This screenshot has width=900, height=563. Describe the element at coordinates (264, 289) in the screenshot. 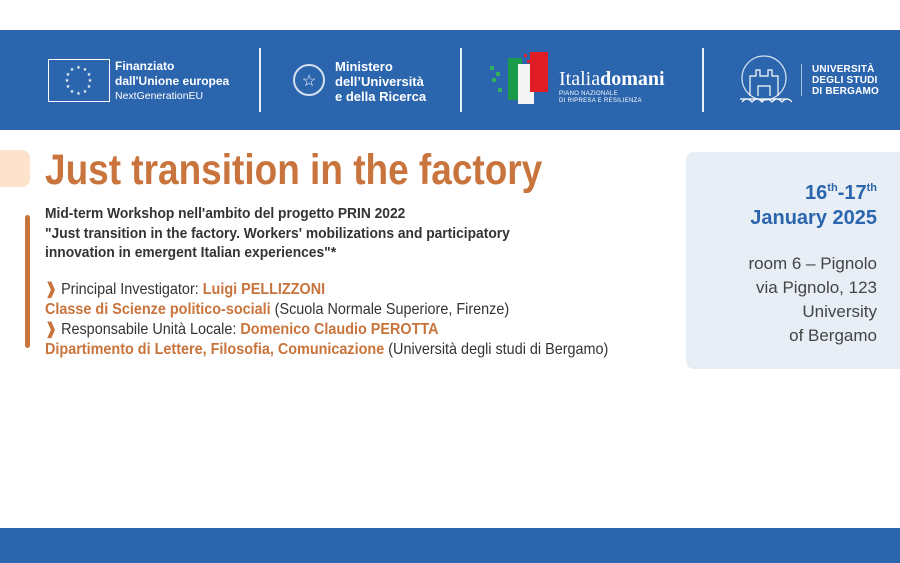

I see `pi-name: Luigi PELLIZZONI` at that location.